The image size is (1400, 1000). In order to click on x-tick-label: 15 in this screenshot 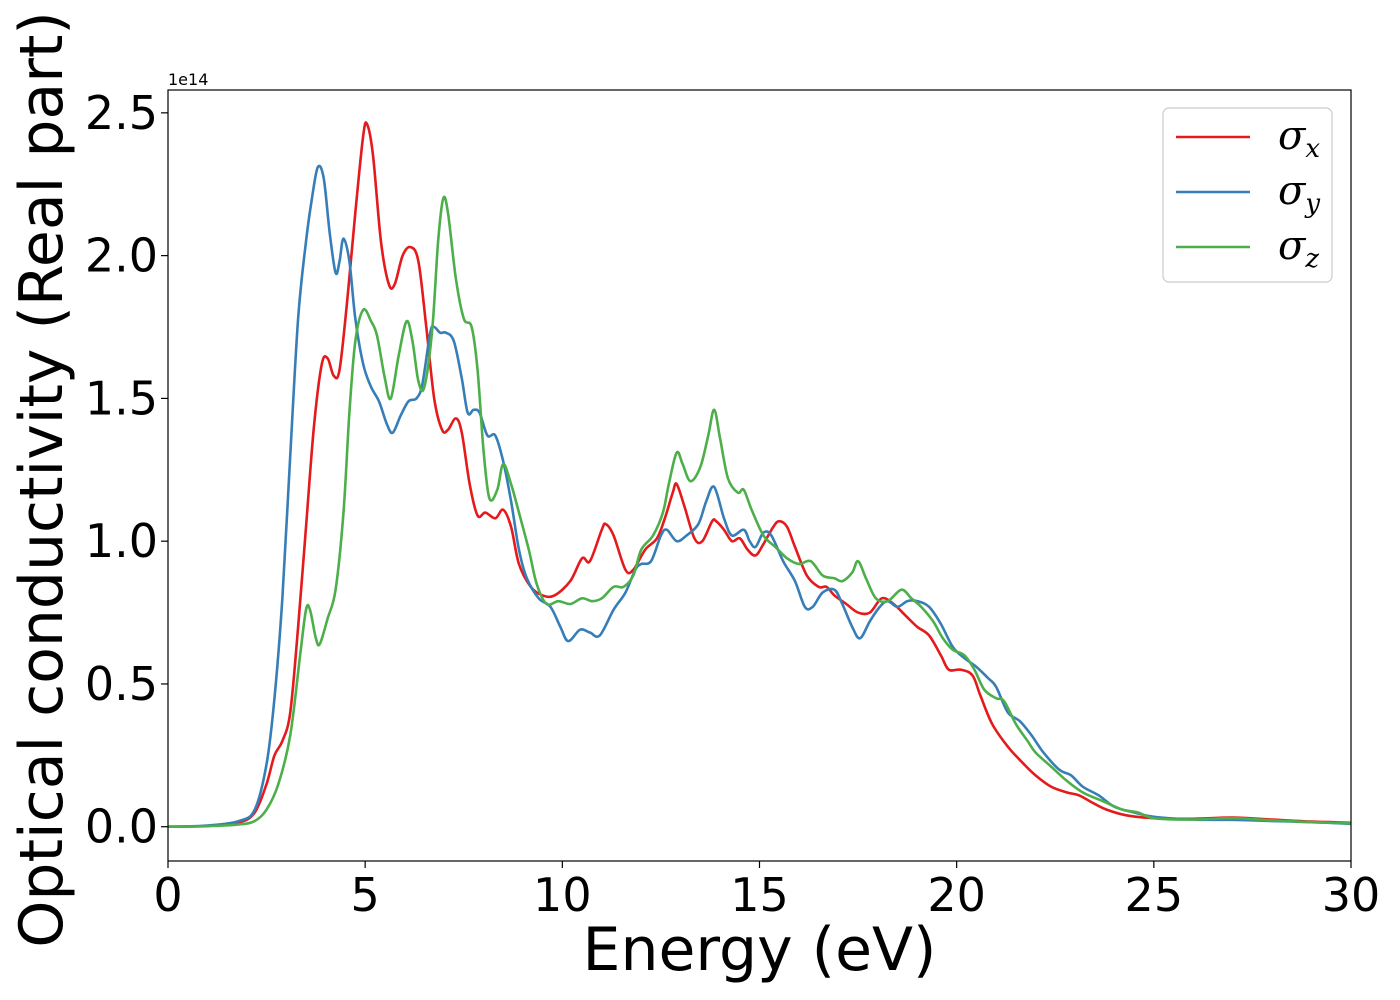, I will do `click(759, 895)`.